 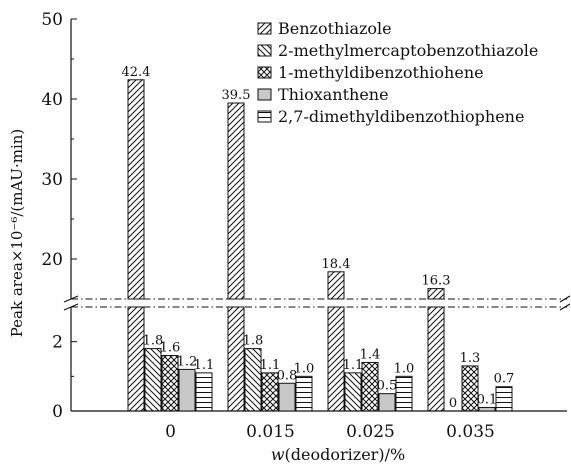 I want to click on y-tick-label: 0, so click(x=57, y=412).